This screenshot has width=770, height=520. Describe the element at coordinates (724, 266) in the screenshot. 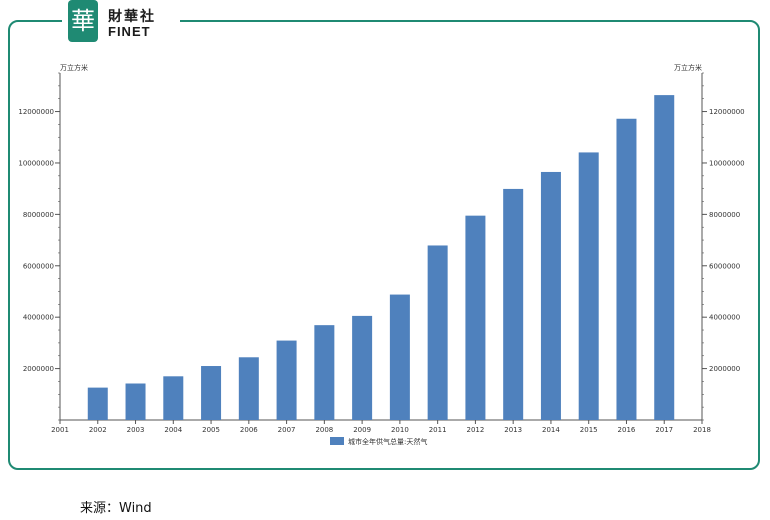

I see `y-tick-label-right: 6000000` at that location.